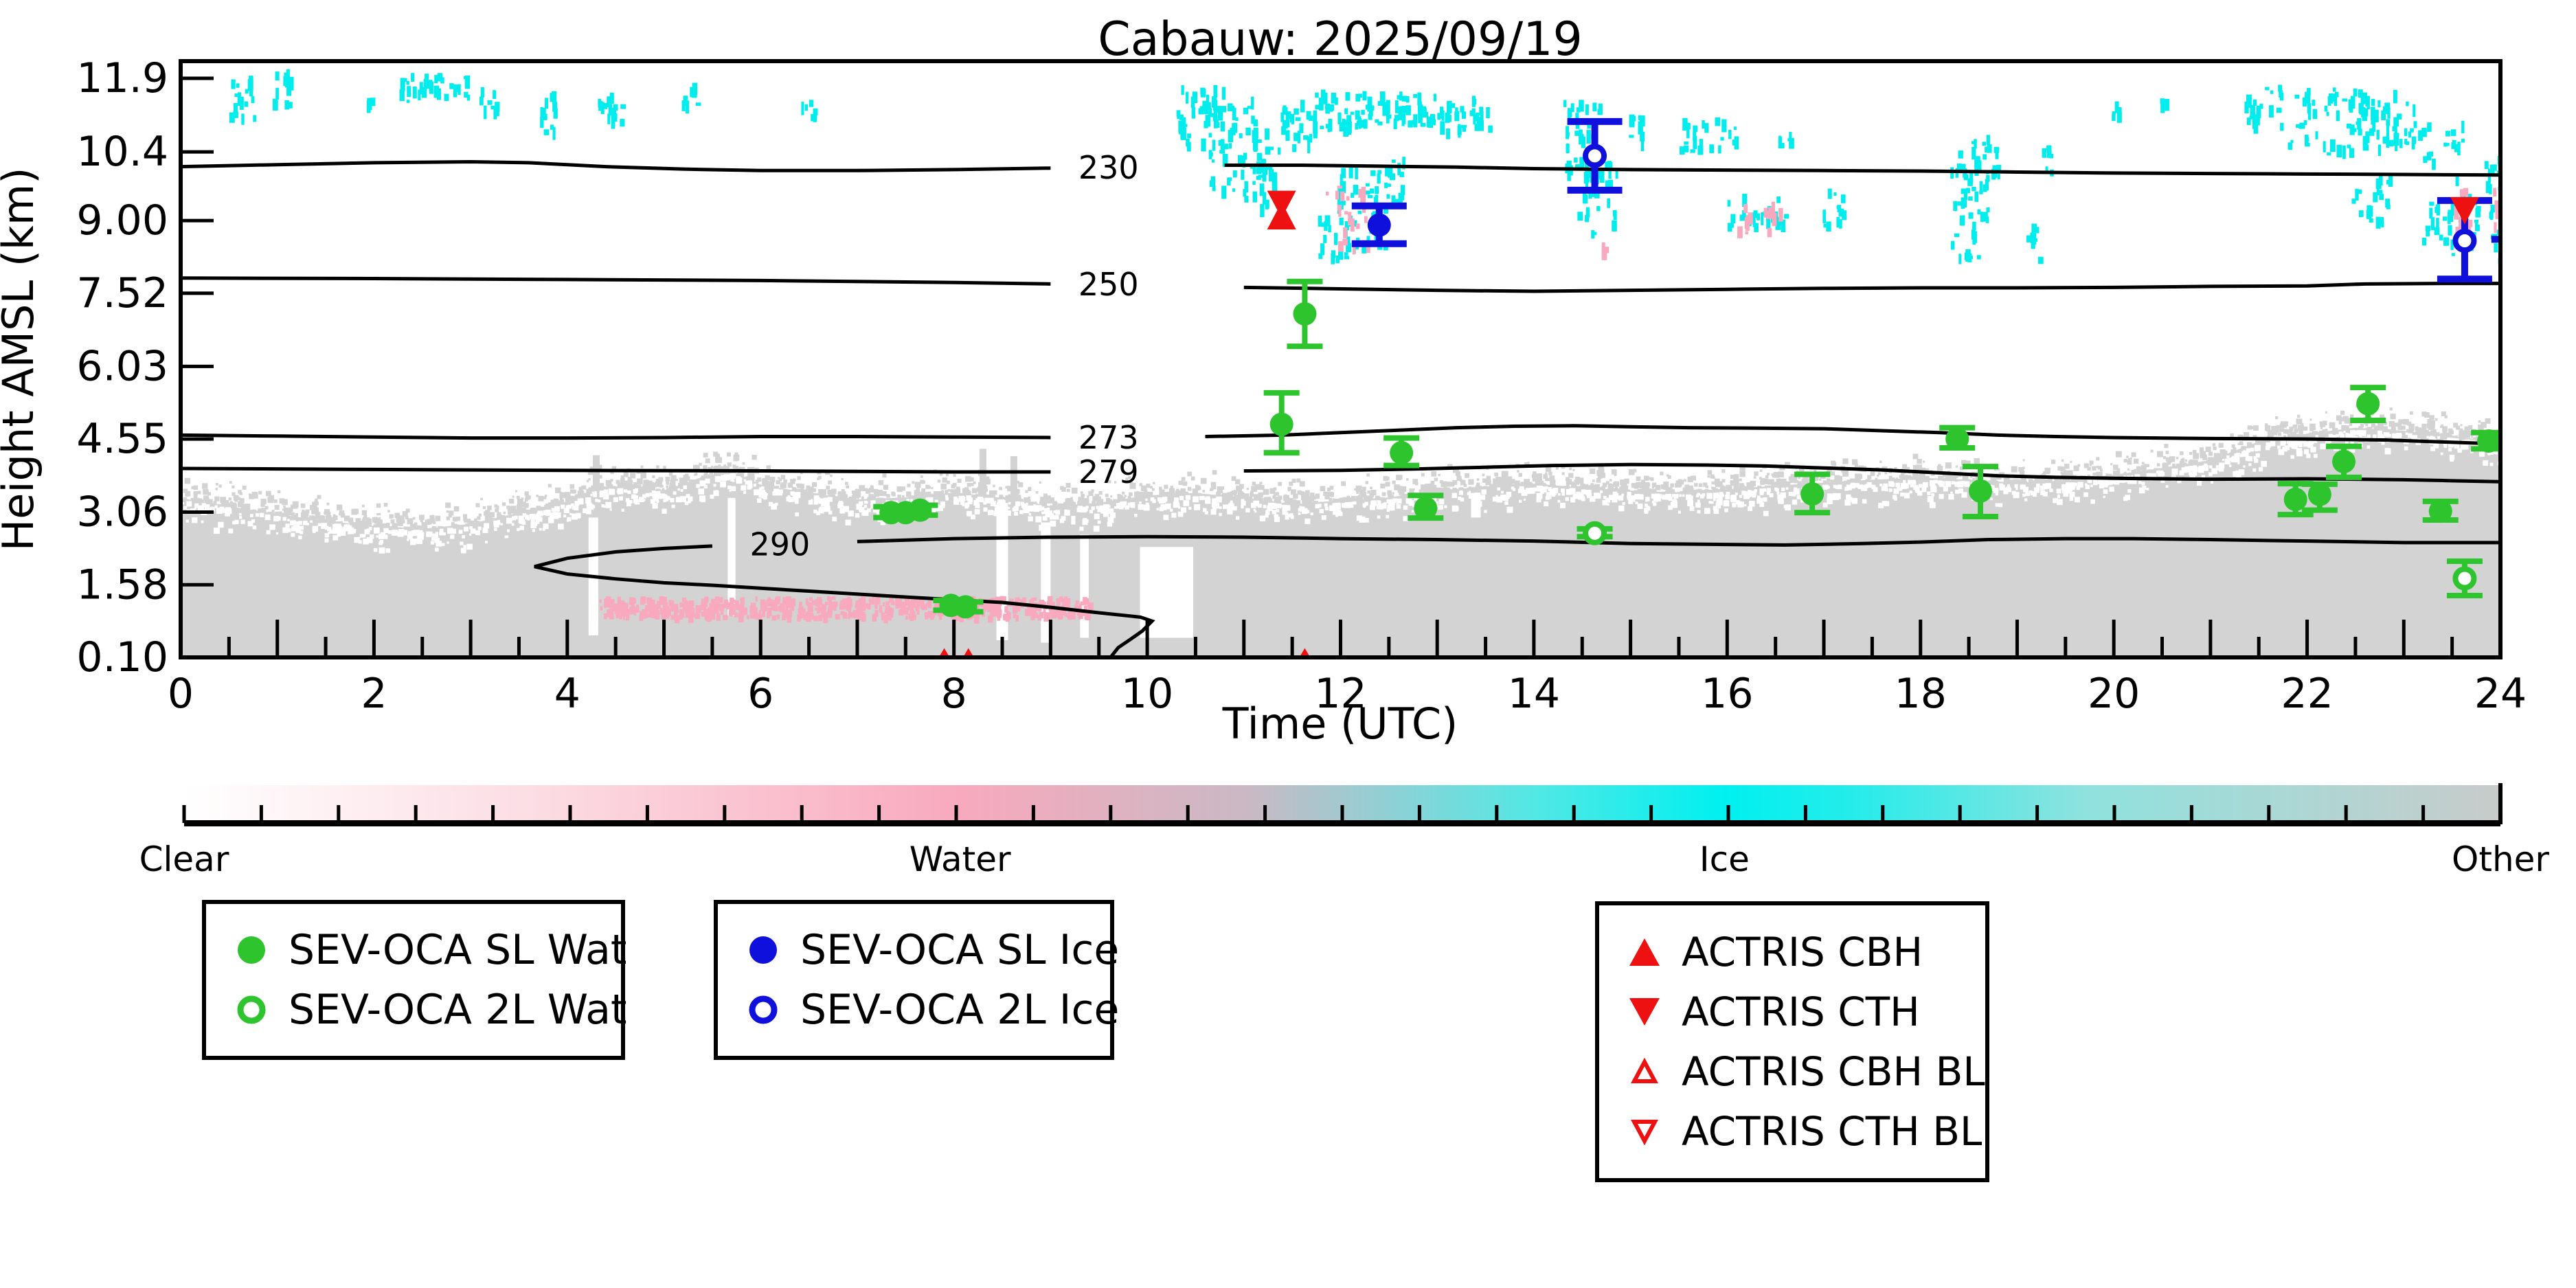  I want to click on legend-item-label: SEV-OCA SL Ice, so click(960, 950).